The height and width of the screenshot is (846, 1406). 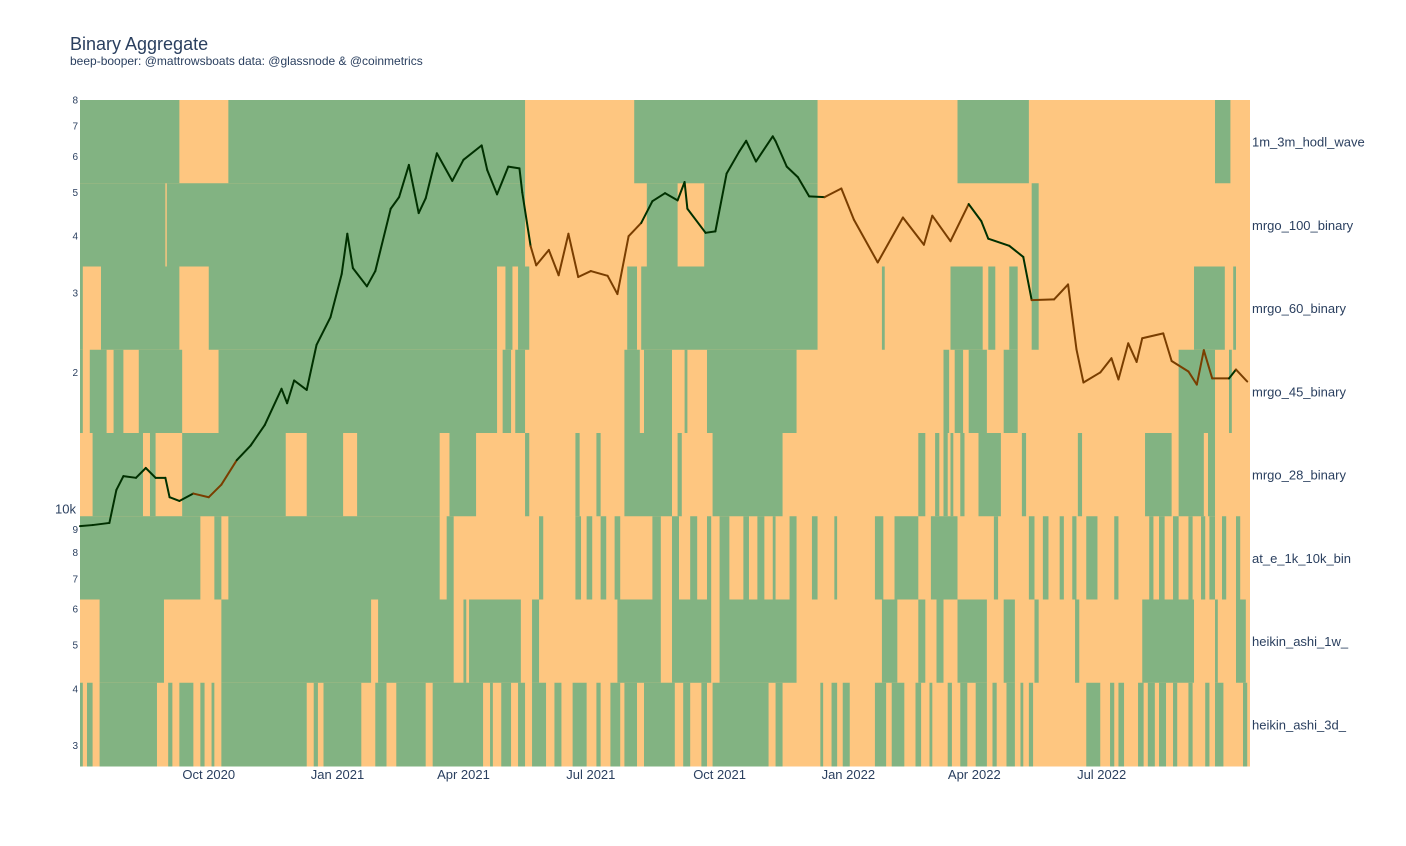 What do you see at coordinates (463, 774) in the screenshot?
I see `x-tick-label: Apr 2021` at bounding box center [463, 774].